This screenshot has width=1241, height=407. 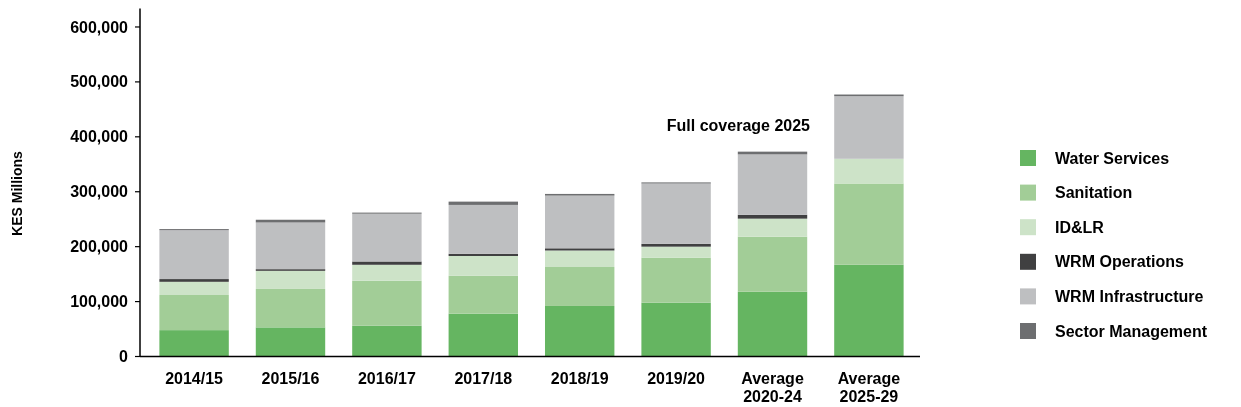 What do you see at coordinates (1112, 158) in the screenshot?
I see `legend-label: Water Services` at bounding box center [1112, 158].